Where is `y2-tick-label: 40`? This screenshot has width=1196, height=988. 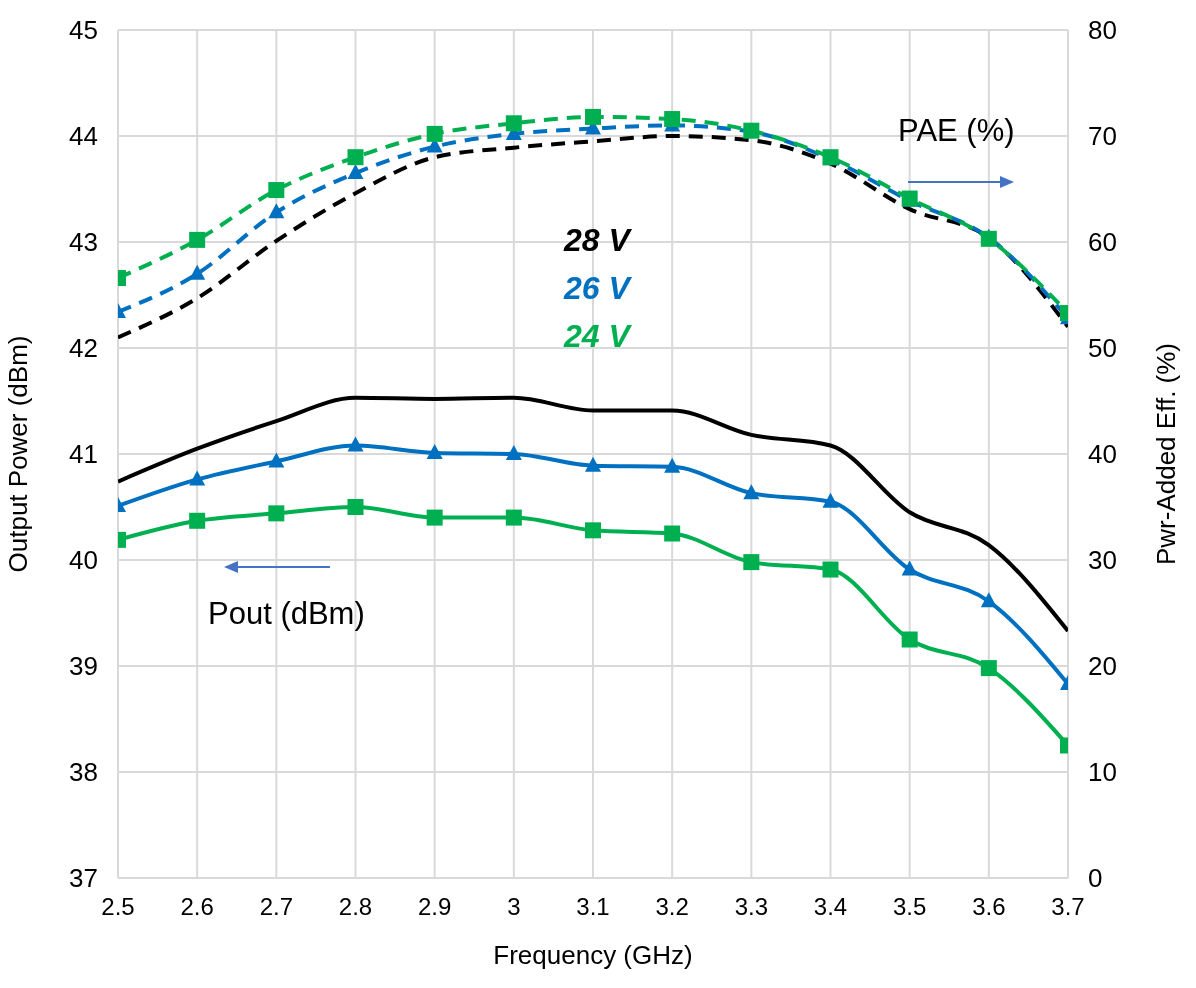 y2-tick-label: 40 is located at coordinates (1102, 454).